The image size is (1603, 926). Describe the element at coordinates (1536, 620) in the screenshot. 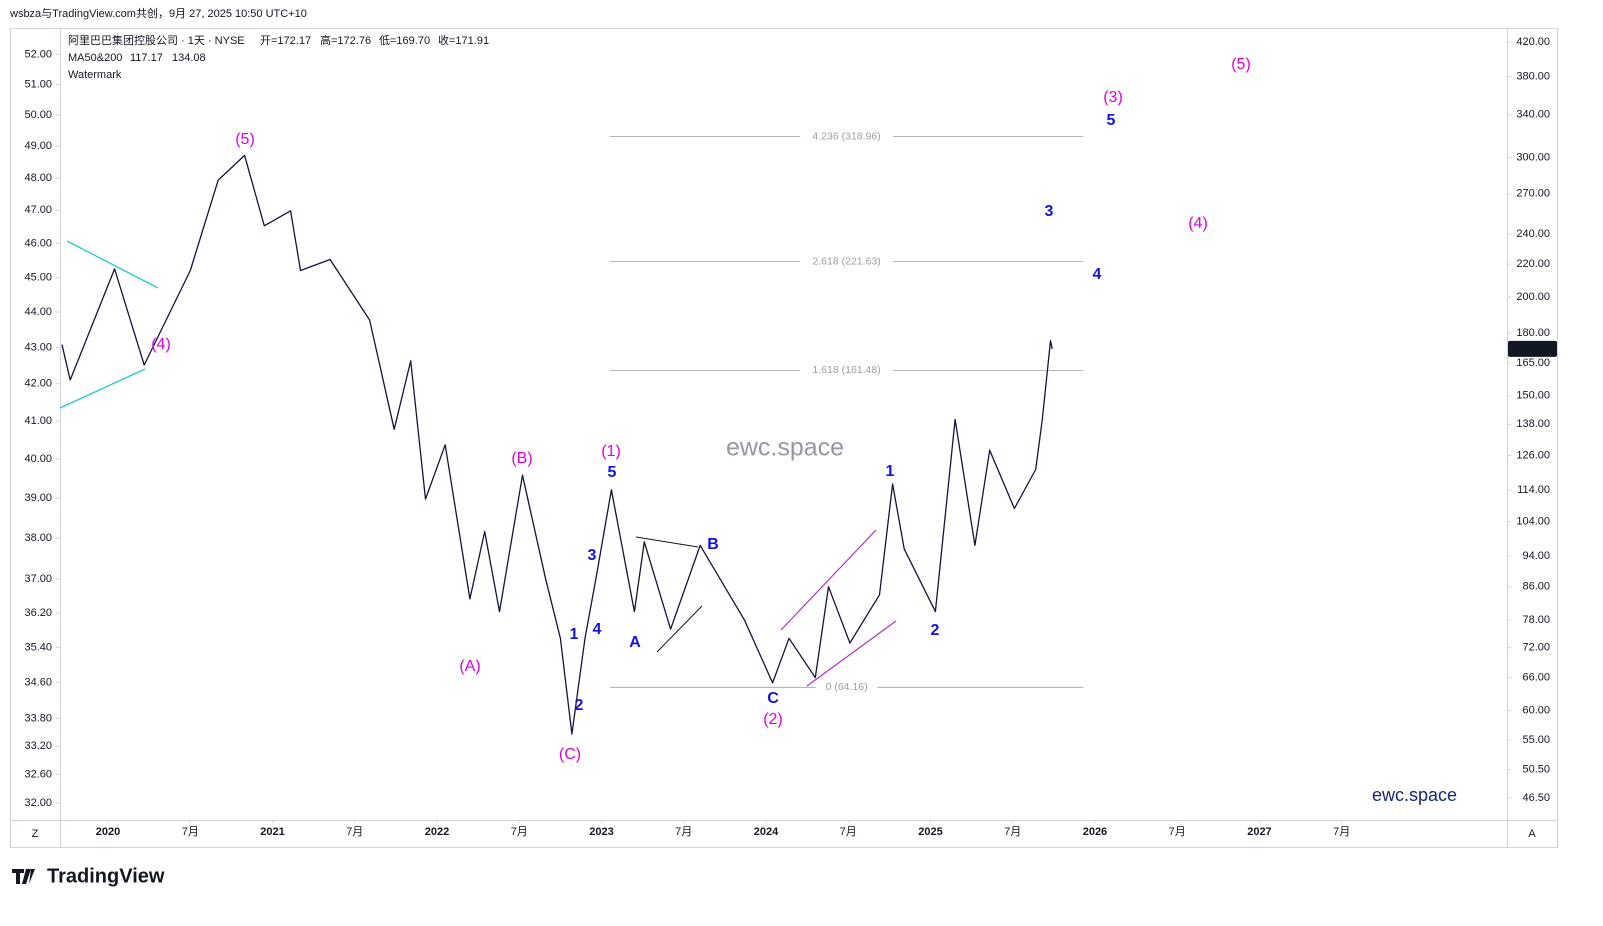

I see `y-tick-label: 78.00` at that location.